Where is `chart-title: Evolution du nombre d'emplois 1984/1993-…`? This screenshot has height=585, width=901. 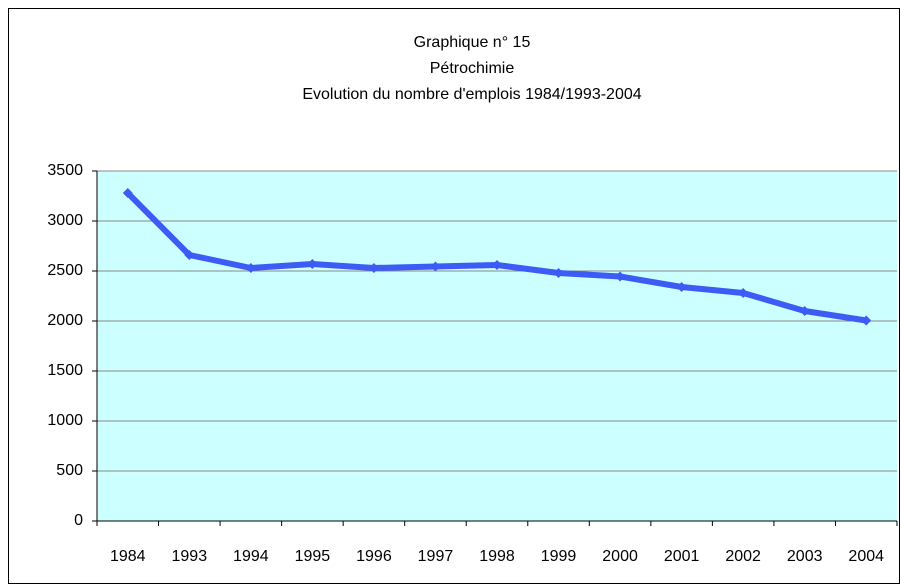 chart-title: Evolution du nombre d'emplois 1984/1993-… is located at coordinates (471, 94).